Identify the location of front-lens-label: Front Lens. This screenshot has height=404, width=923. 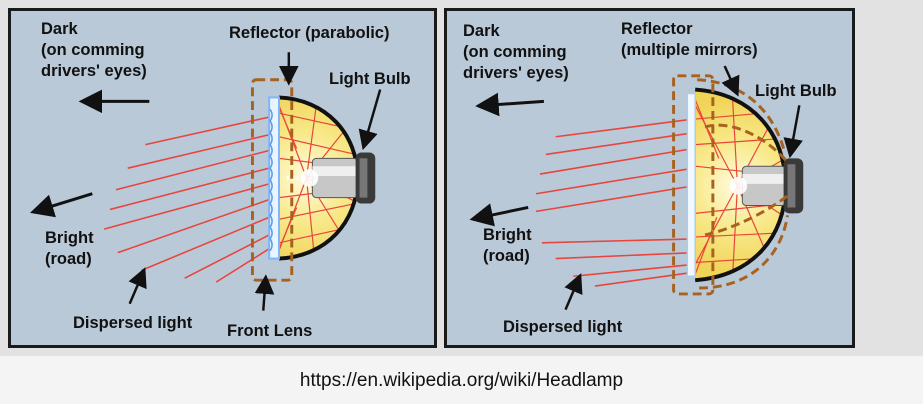
(270, 331).